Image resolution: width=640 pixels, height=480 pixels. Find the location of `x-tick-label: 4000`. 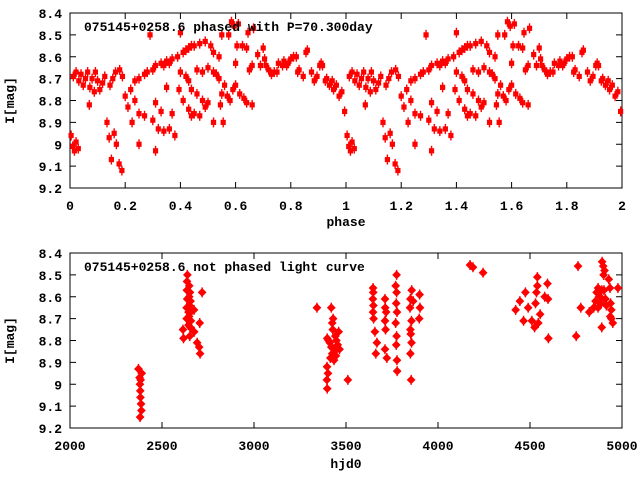

x-tick-label: 4000 is located at coordinates (437, 446).